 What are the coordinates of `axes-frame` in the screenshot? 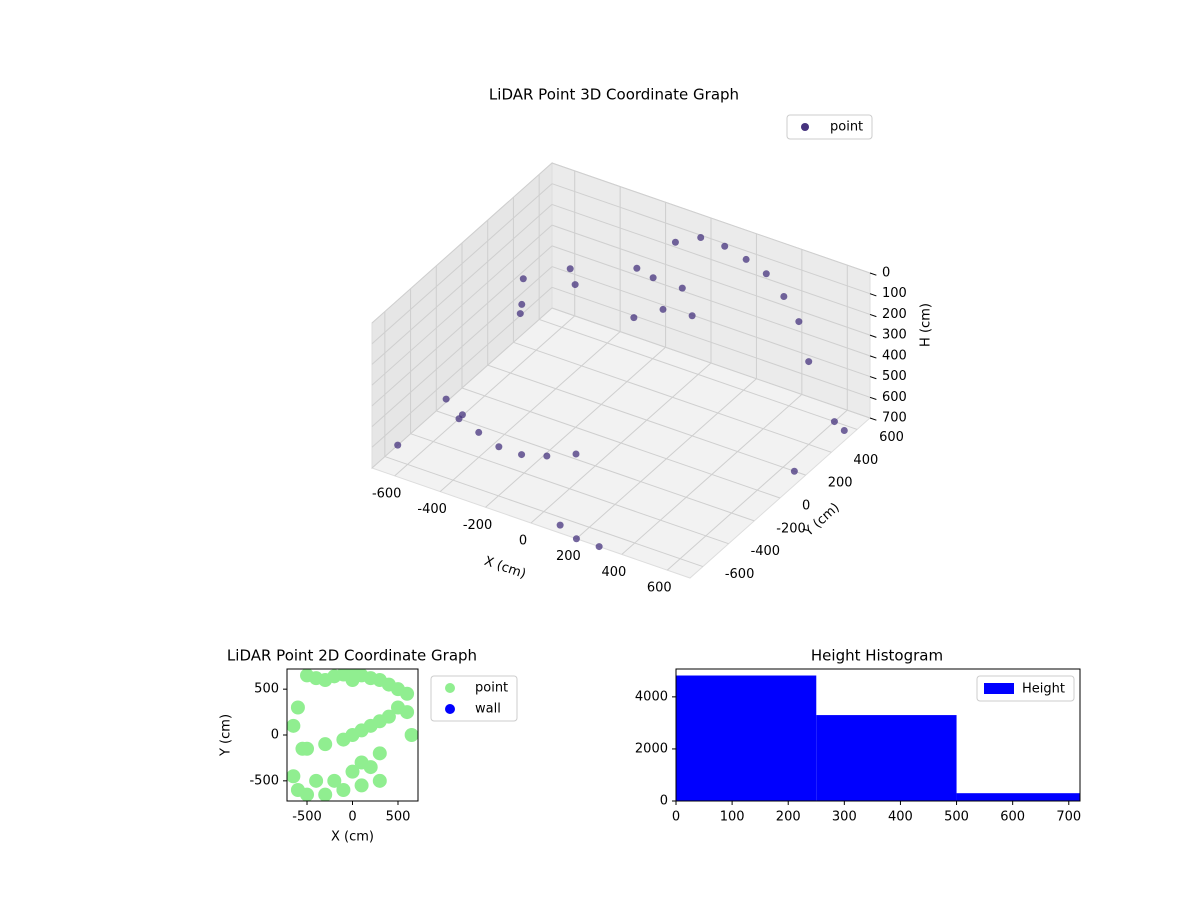 It's located at (878, 735).